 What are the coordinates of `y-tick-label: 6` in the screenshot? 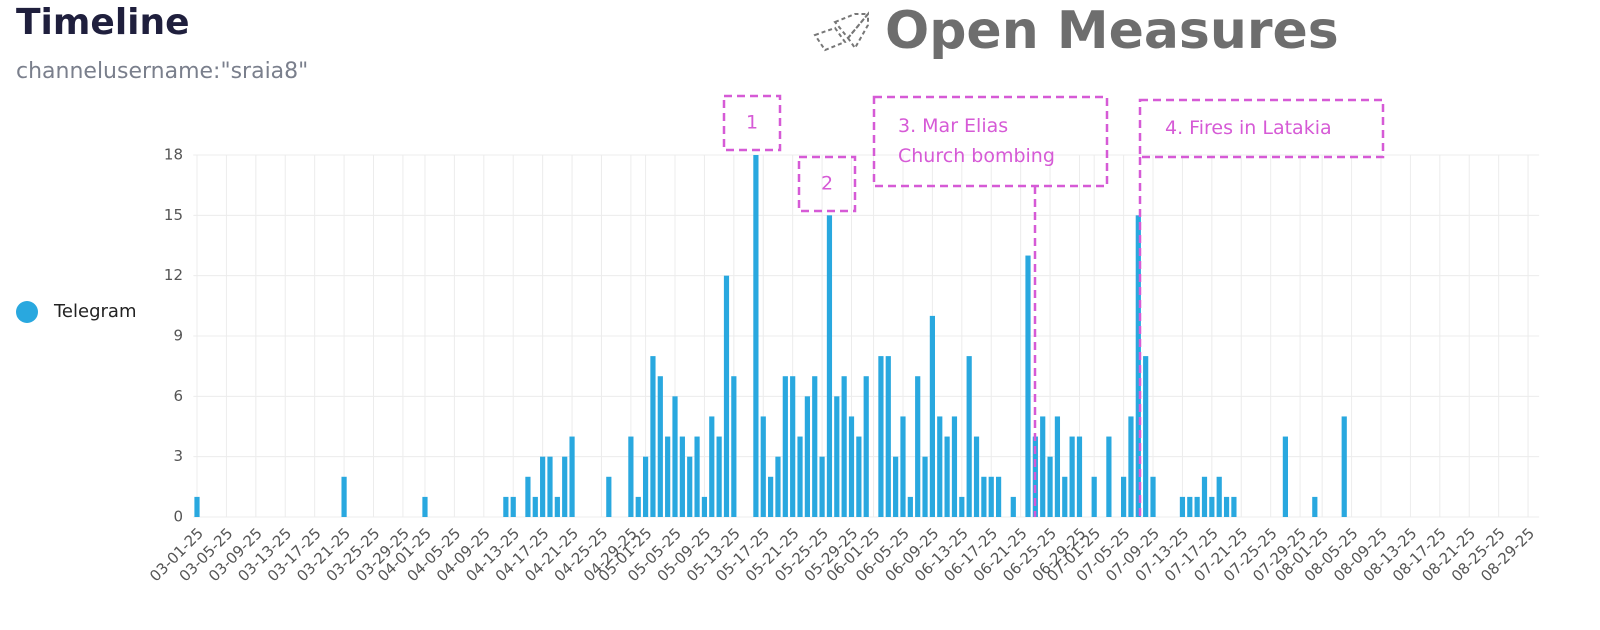 It's located at (178, 396).